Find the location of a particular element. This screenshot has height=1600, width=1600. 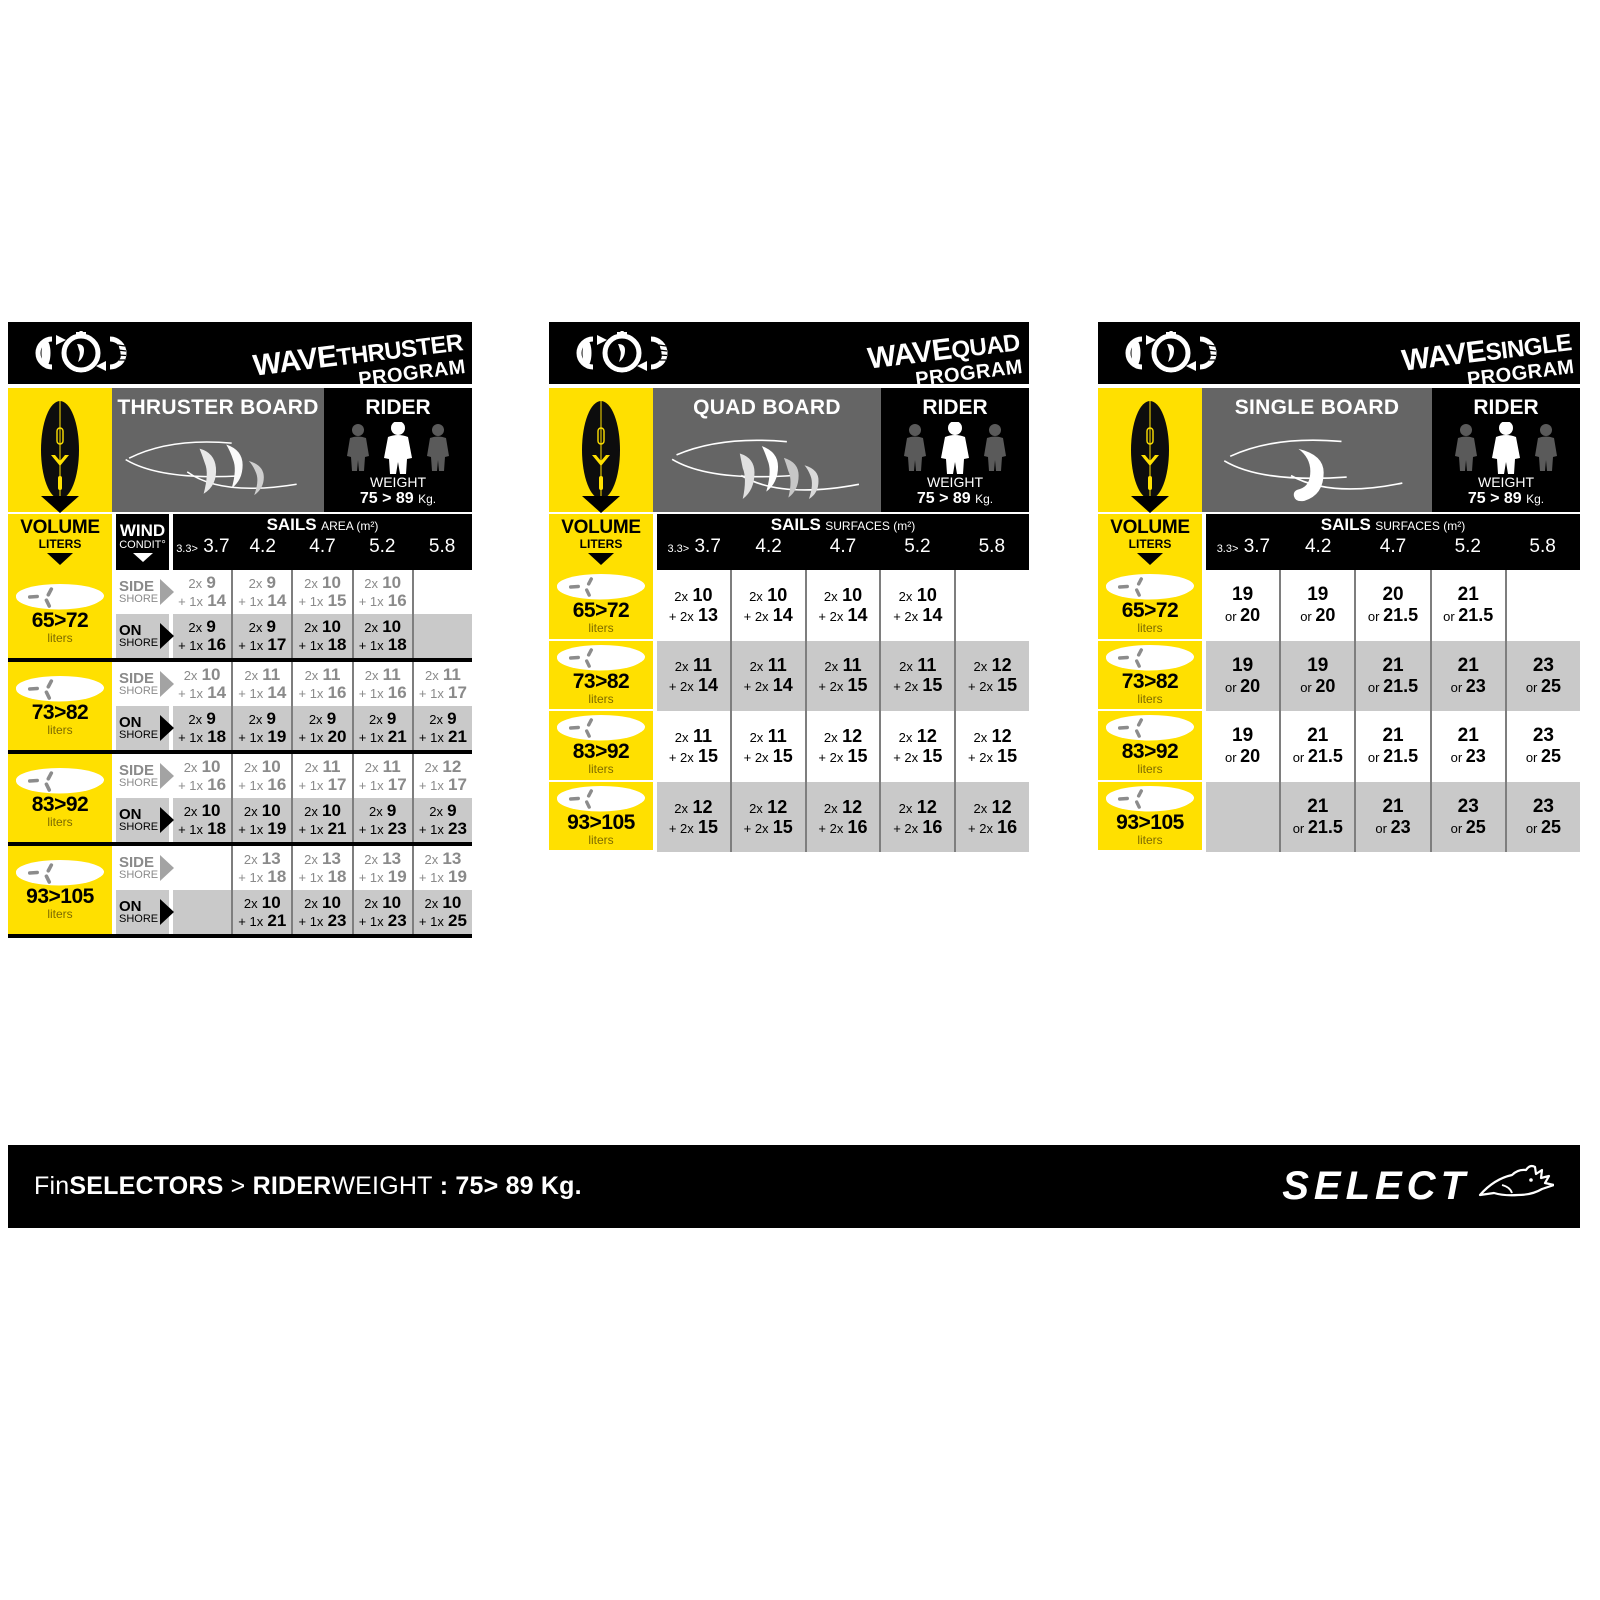

fin-cell: 2x 9 + 1x 16 is located at coordinates (202, 635).